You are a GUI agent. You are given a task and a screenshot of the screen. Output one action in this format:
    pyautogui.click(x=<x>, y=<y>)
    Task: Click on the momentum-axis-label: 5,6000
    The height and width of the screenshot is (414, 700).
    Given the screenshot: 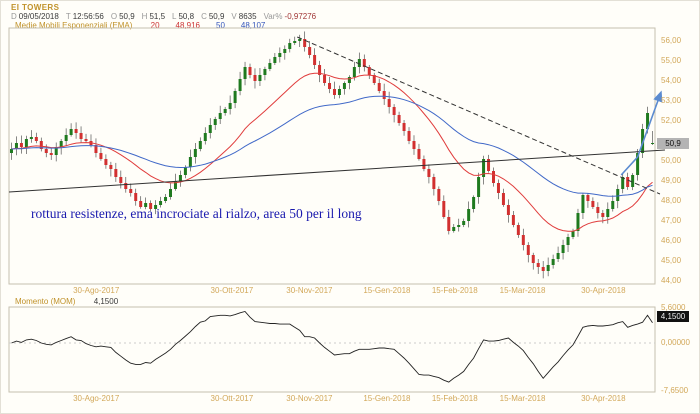 What is the action you would take?
    pyautogui.click(x=673, y=307)
    